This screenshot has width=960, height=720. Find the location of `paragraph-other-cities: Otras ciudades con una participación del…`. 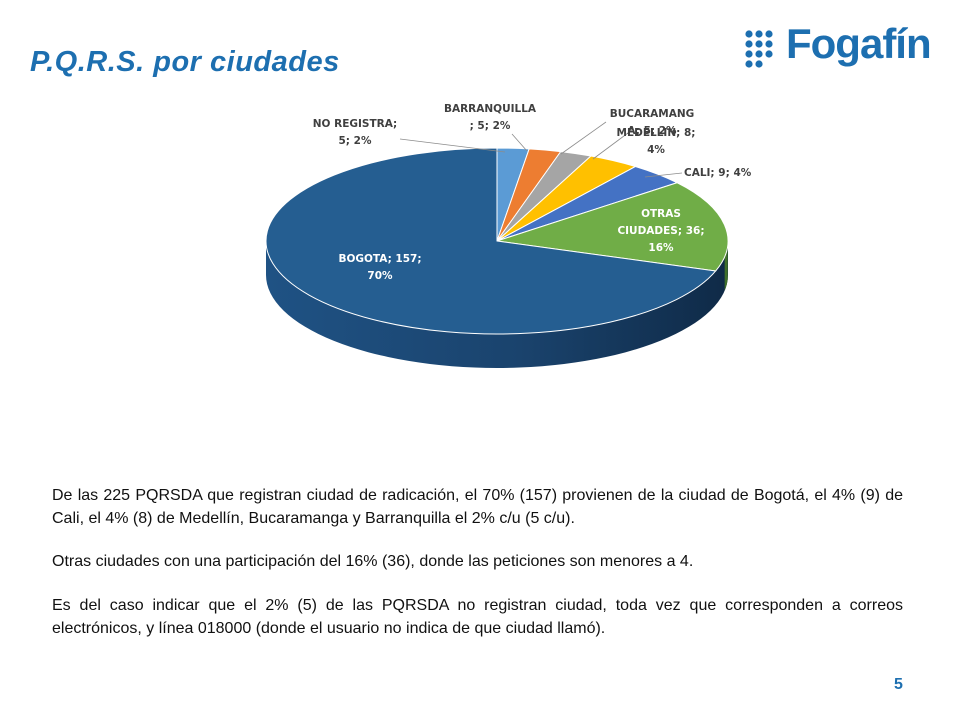

paragraph-other-cities: Otras ciudades con una participación del… is located at coordinates (373, 561).